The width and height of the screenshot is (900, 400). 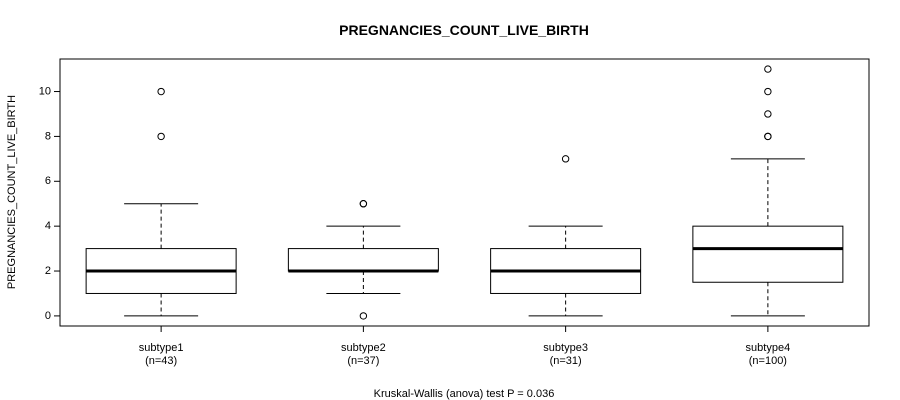 I want to click on y-tick-label: 4, so click(x=48, y=226).